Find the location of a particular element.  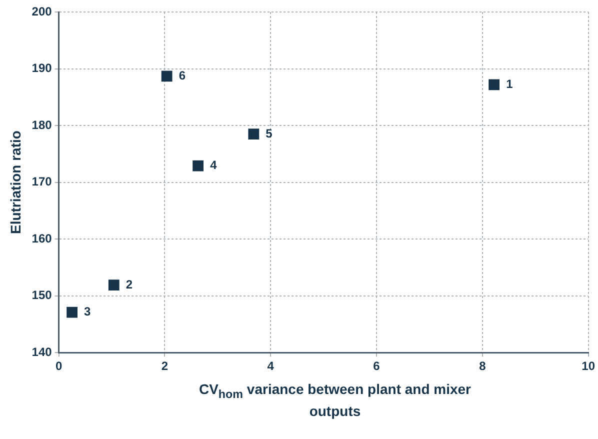

y-tick-label: 140 is located at coordinates (42, 351).